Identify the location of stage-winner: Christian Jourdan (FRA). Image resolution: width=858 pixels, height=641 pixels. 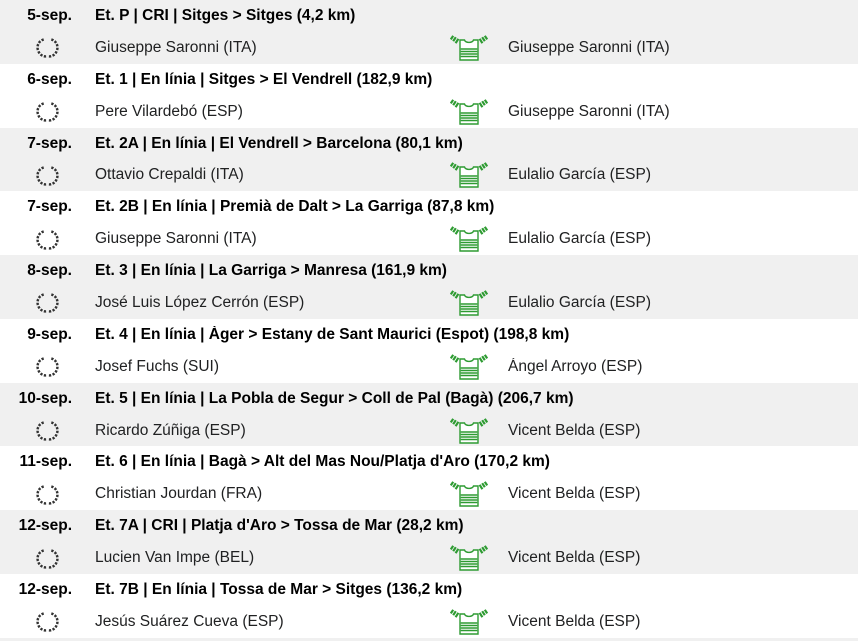
(179, 494).